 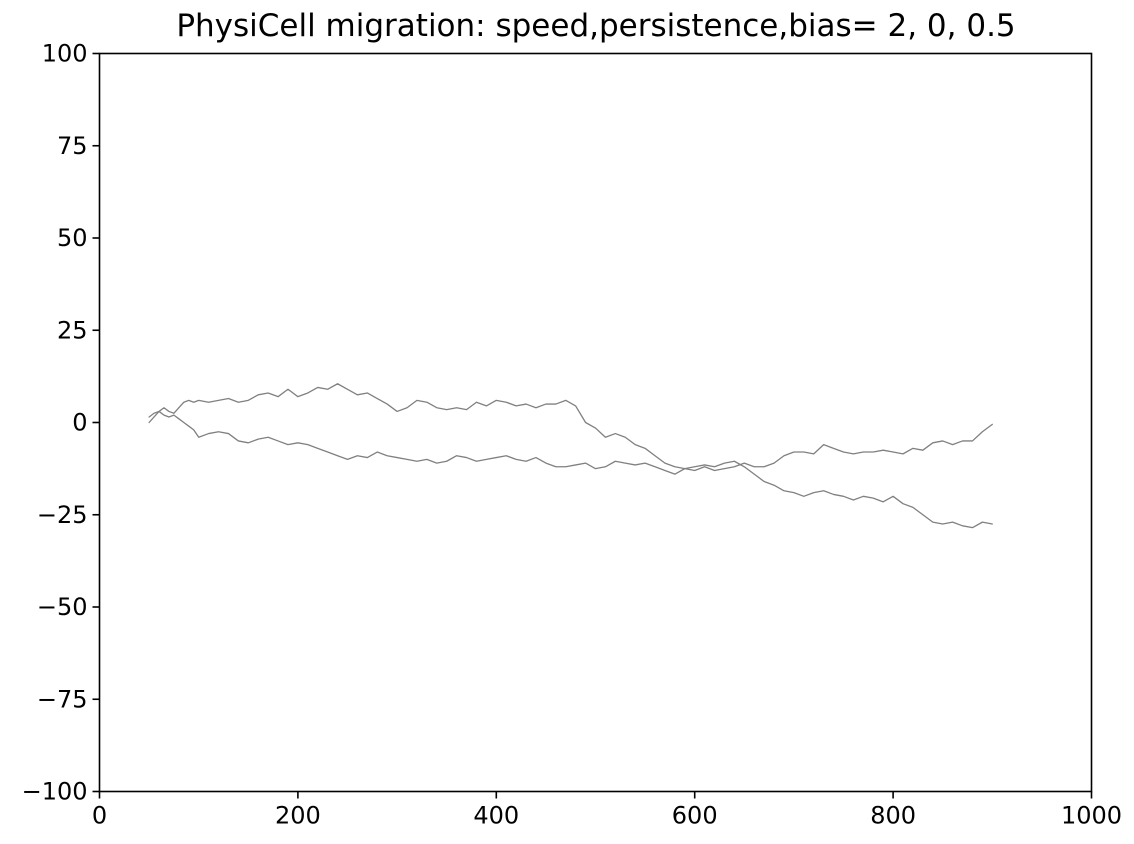 What do you see at coordinates (893, 816) in the screenshot?
I see `x-tick-label: 800` at bounding box center [893, 816].